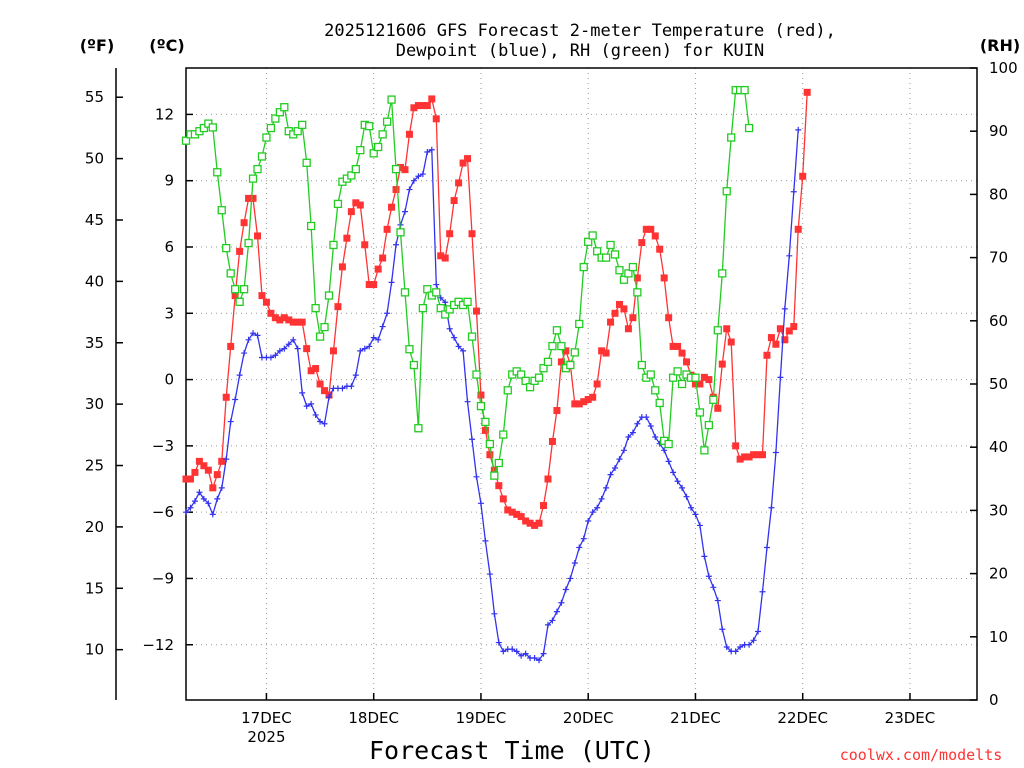  What do you see at coordinates (169, 380) in the screenshot?
I see `celsius-tick-label: 0` at bounding box center [169, 380].